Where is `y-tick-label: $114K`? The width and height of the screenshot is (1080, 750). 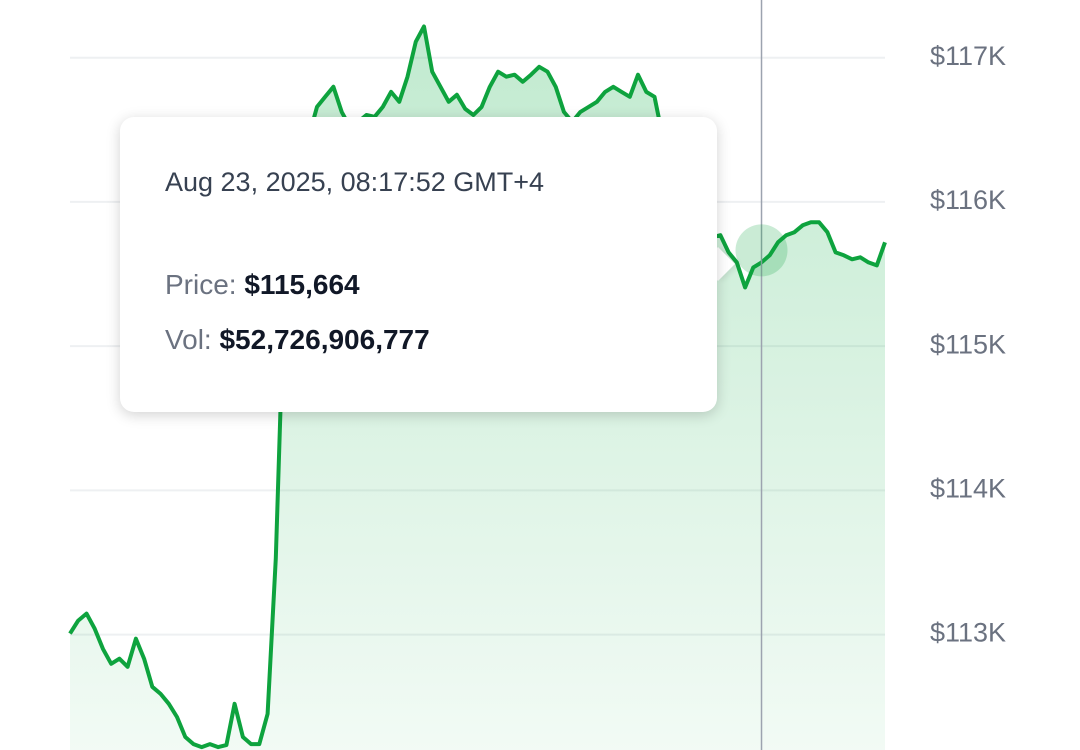
y-tick-label: $114K is located at coordinates (968, 489).